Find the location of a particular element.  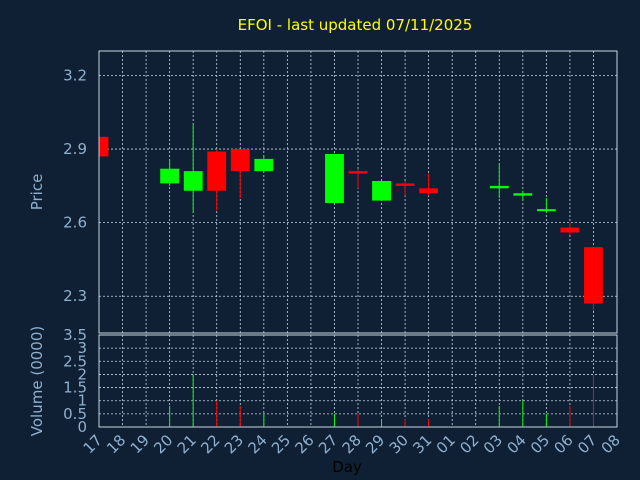

volume-tick-label: 0.5 is located at coordinates (75, 414).